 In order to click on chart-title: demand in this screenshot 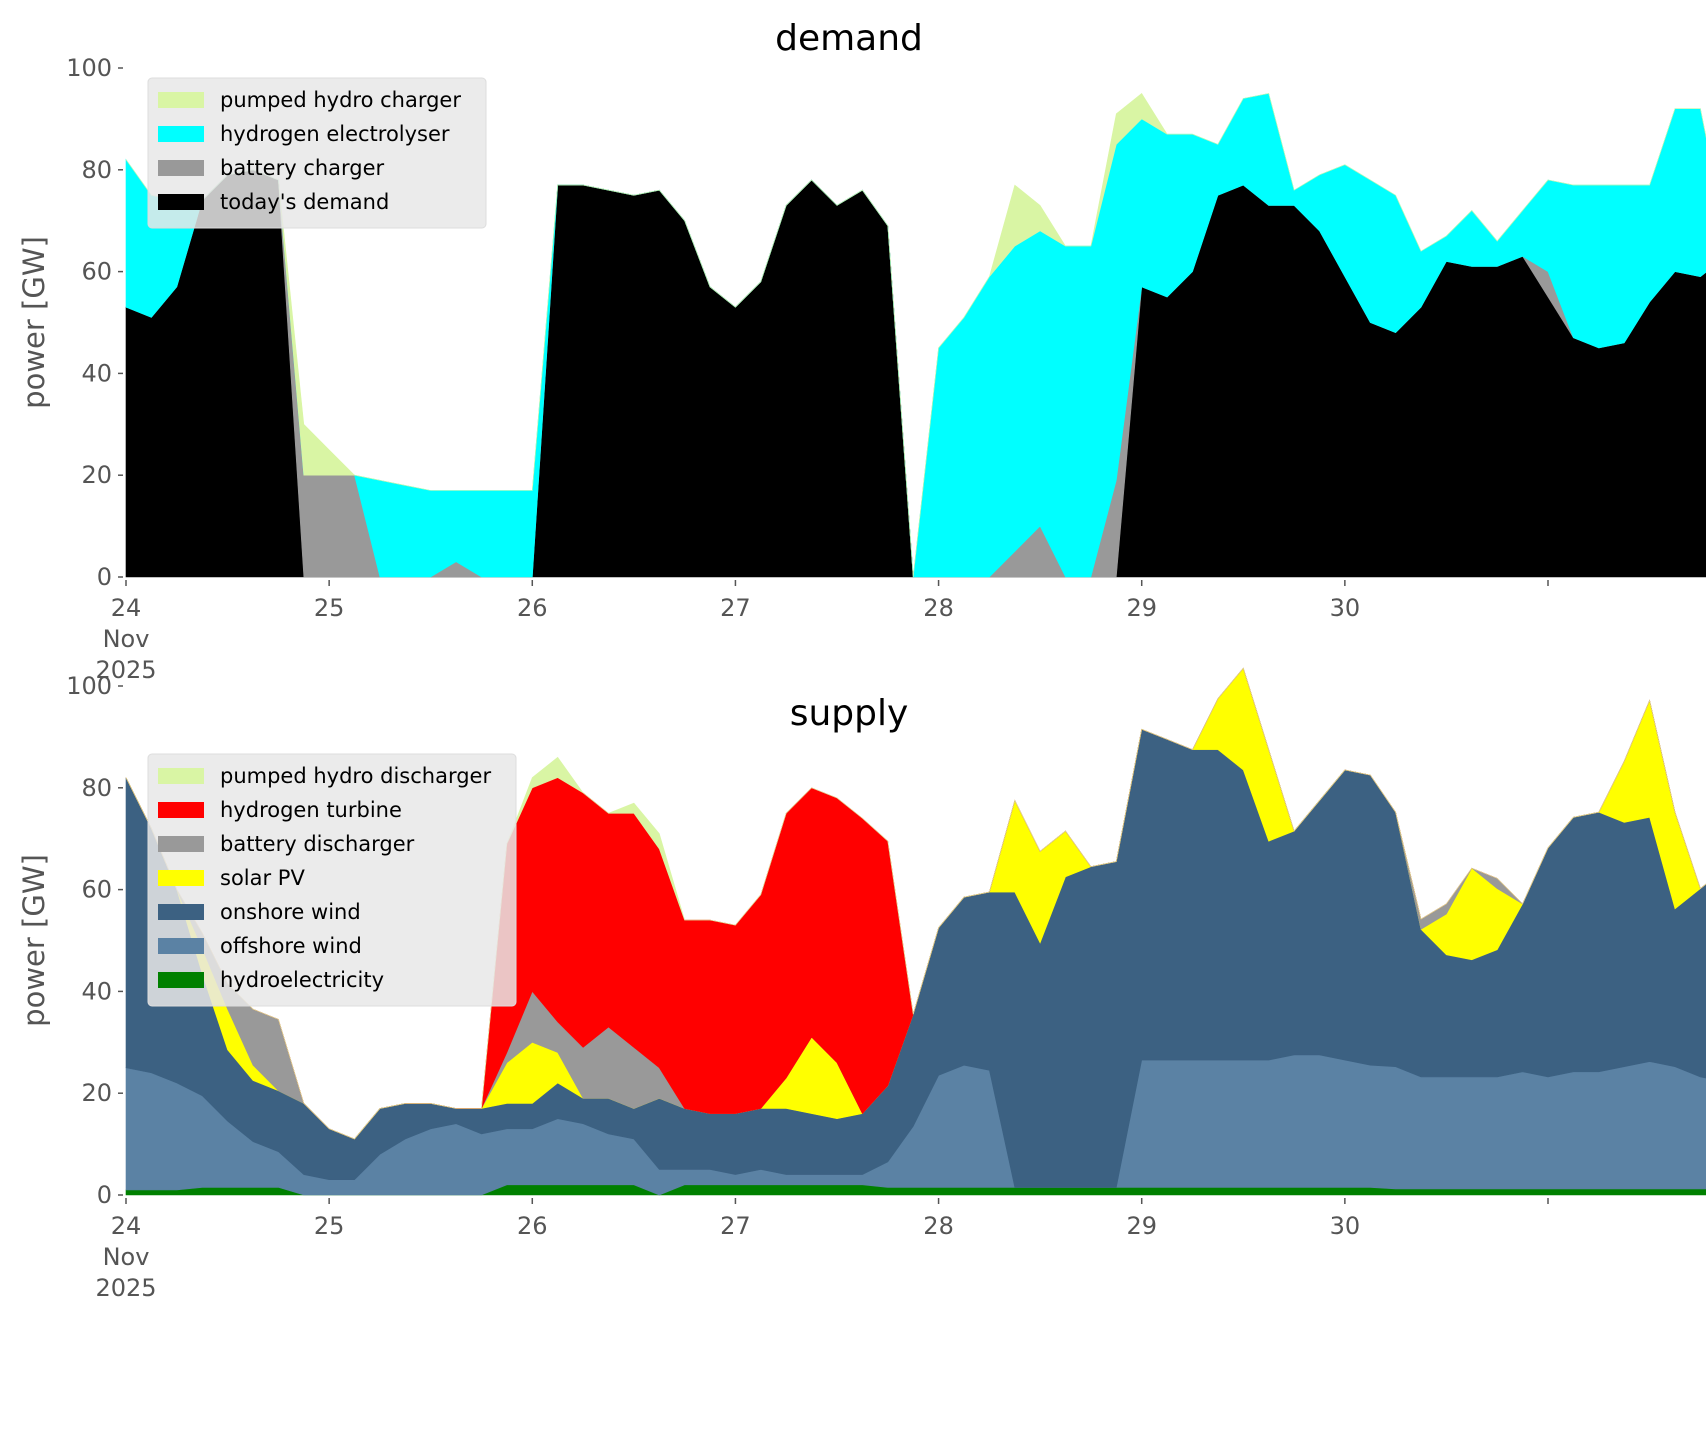, I will do `click(849, 38)`.